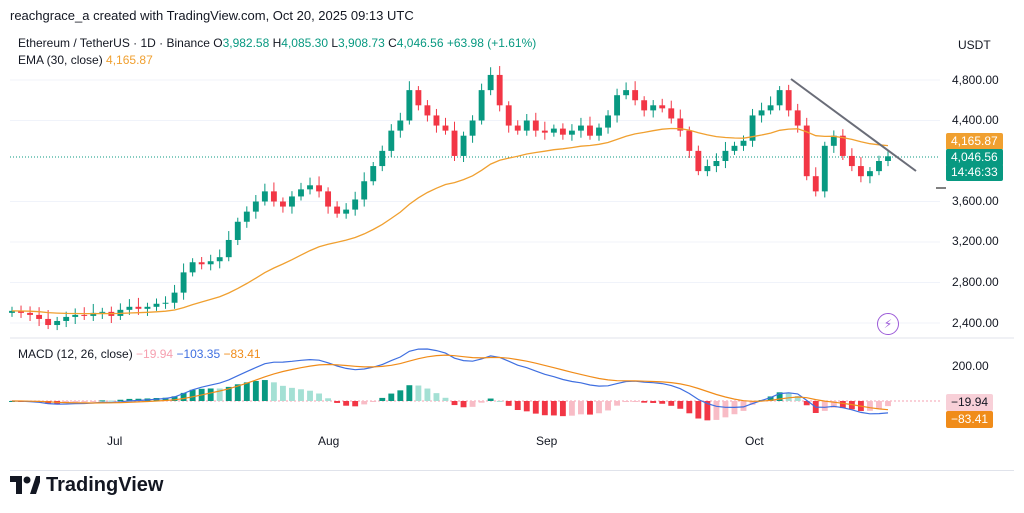 This screenshot has width=1024, height=513. I want to click on y-tick-2800: 2,800.00, so click(975, 282).